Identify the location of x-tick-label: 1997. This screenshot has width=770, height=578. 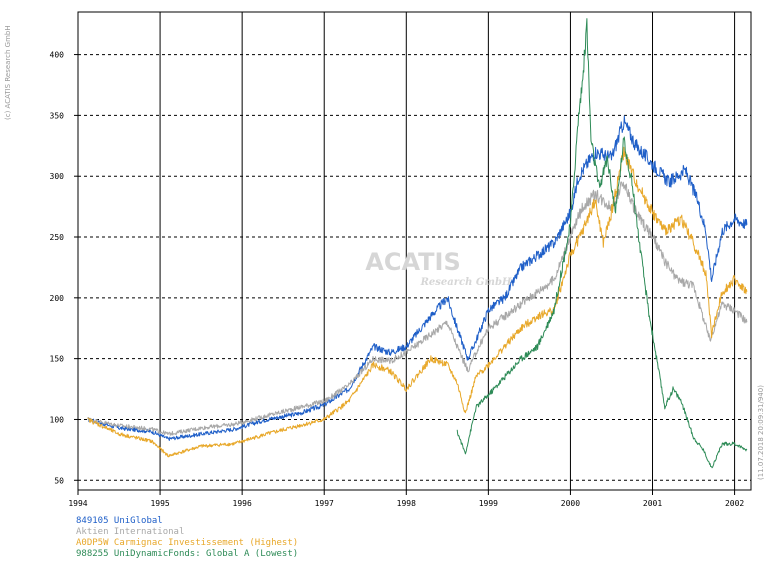
(324, 503).